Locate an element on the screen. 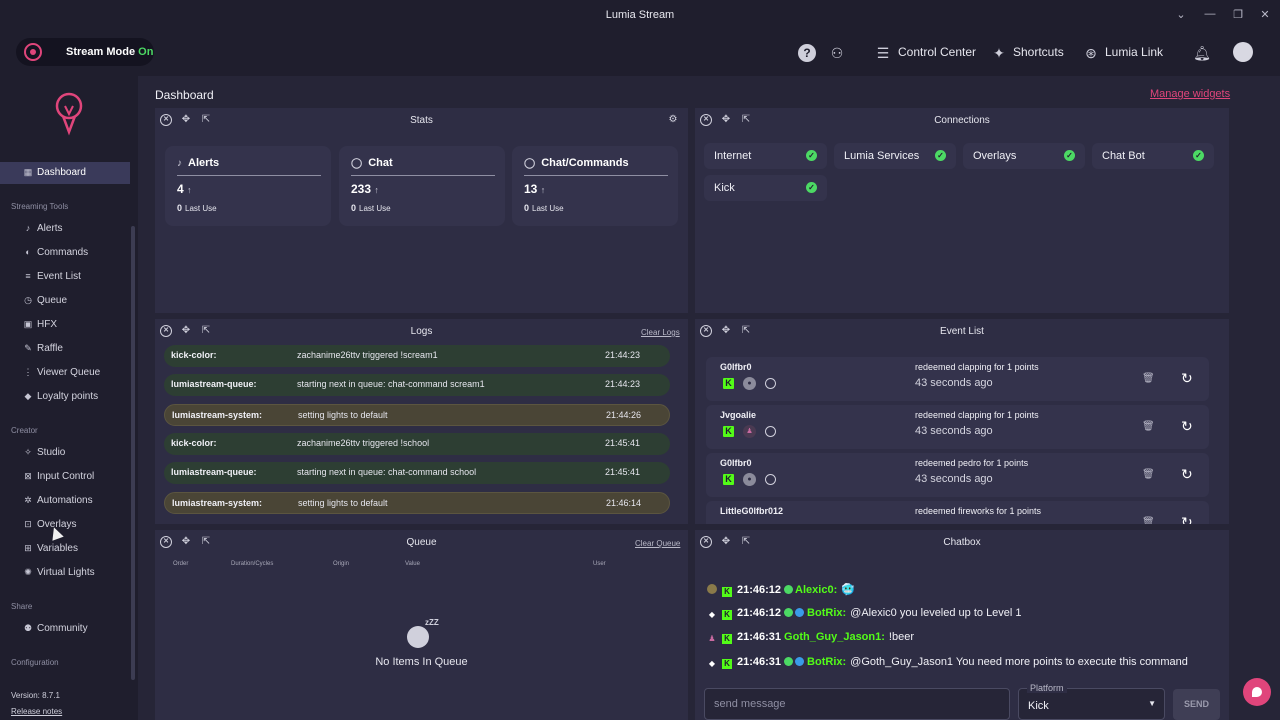  log-source: kick-color: is located at coordinates (194, 443).